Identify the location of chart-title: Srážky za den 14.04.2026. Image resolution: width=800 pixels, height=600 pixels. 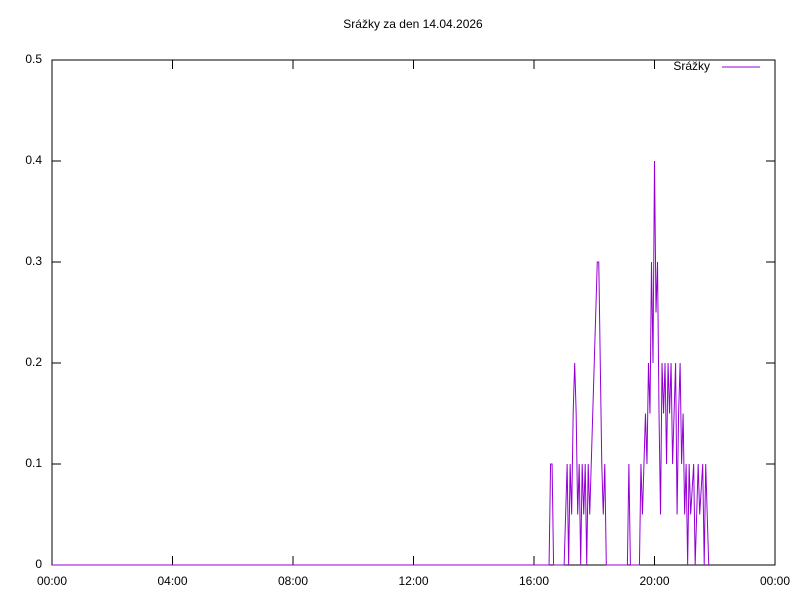
(413, 24).